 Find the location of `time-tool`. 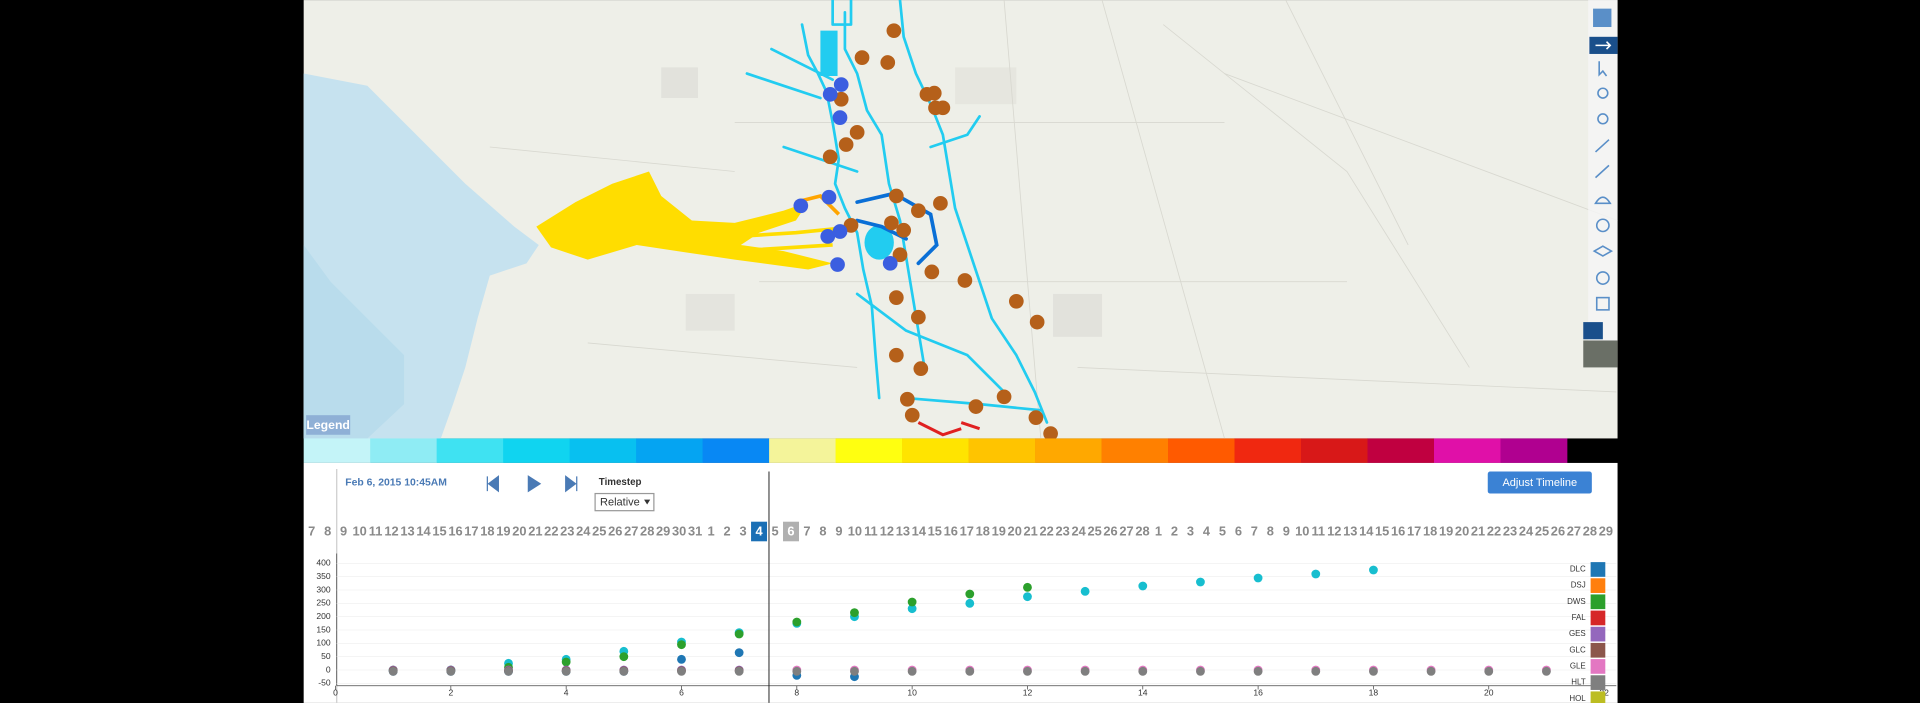

time-tool is located at coordinates (1602, 278).